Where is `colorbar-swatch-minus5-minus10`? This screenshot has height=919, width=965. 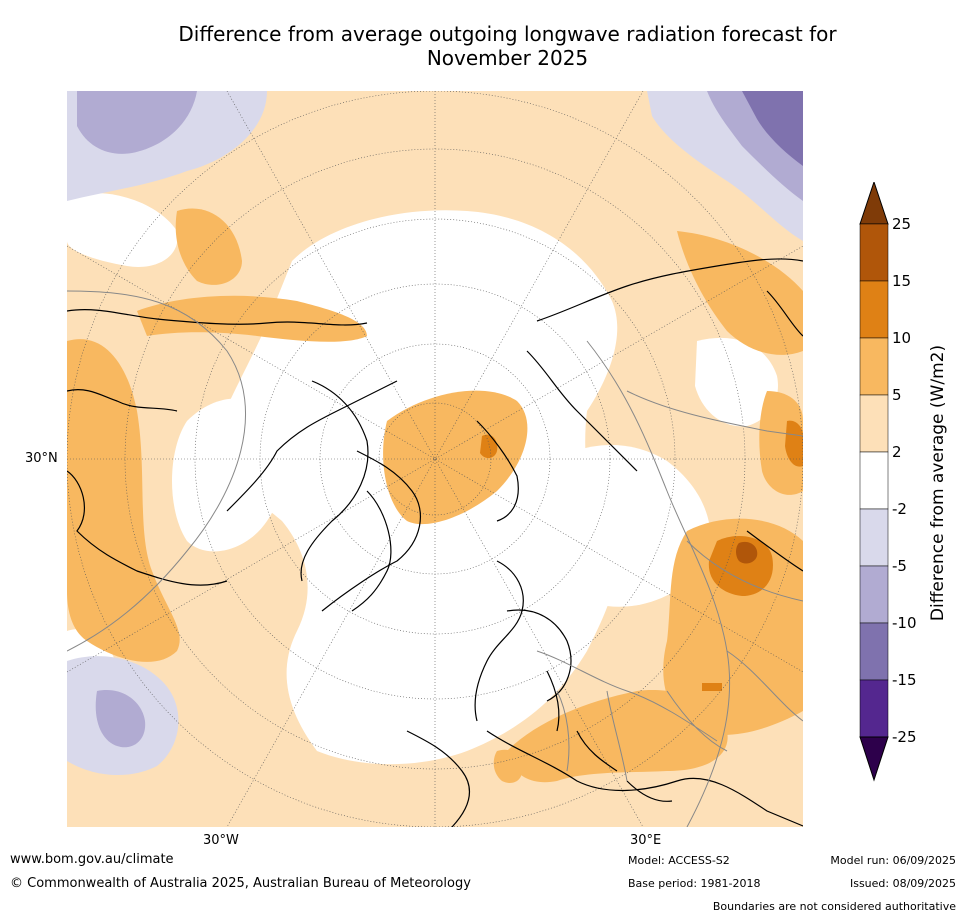
colorbar-swatch-minus5-minus10 is located at coordinates (874, 594).